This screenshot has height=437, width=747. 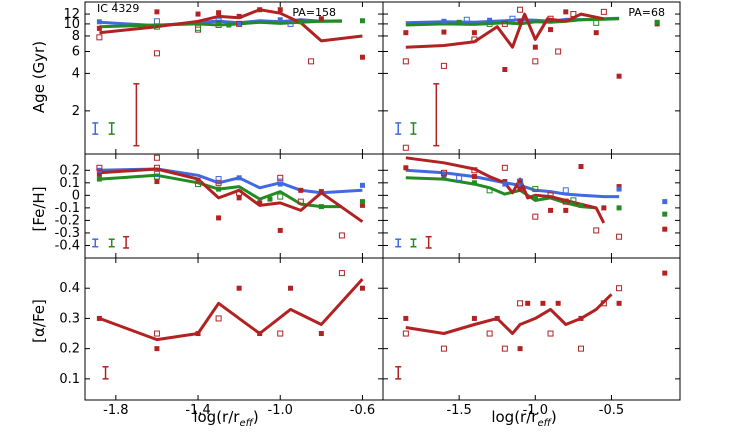 I want to click on y-tick-label-afe: 0.3, so click(x=69, y=318).